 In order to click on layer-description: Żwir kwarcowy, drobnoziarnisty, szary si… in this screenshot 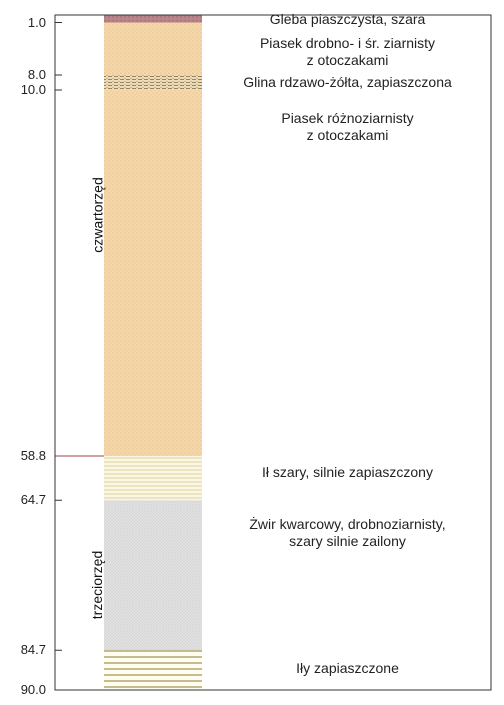, I will do `click(347, 532)`.